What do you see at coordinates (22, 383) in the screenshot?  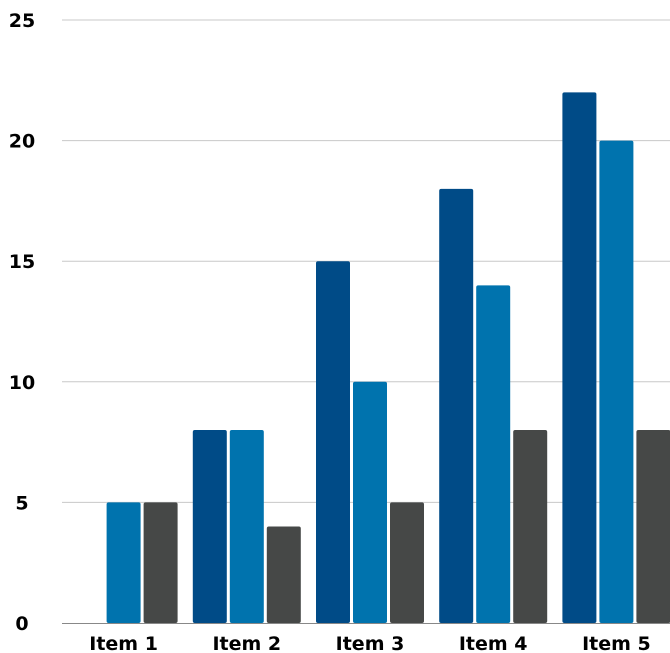 I see `y-tick-label: 10` at bounding box center [22, 383].